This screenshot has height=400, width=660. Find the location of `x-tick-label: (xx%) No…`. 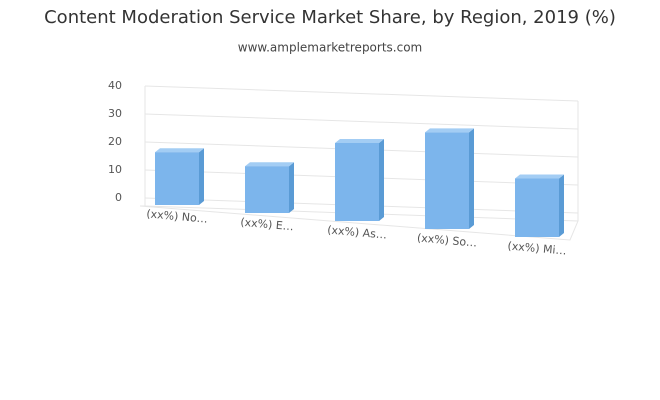

x-tick-label: (xx%) No… is located at coordinates (177, 216).